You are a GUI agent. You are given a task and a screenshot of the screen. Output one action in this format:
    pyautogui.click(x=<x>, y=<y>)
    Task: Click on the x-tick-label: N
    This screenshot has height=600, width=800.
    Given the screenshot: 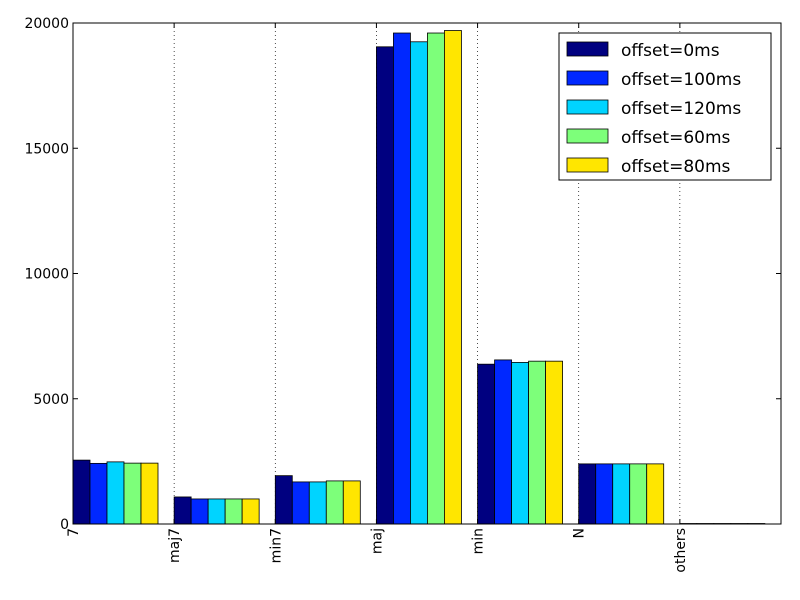 What is the action you would take?
    pyautogui.click(x=580, y=533)
    